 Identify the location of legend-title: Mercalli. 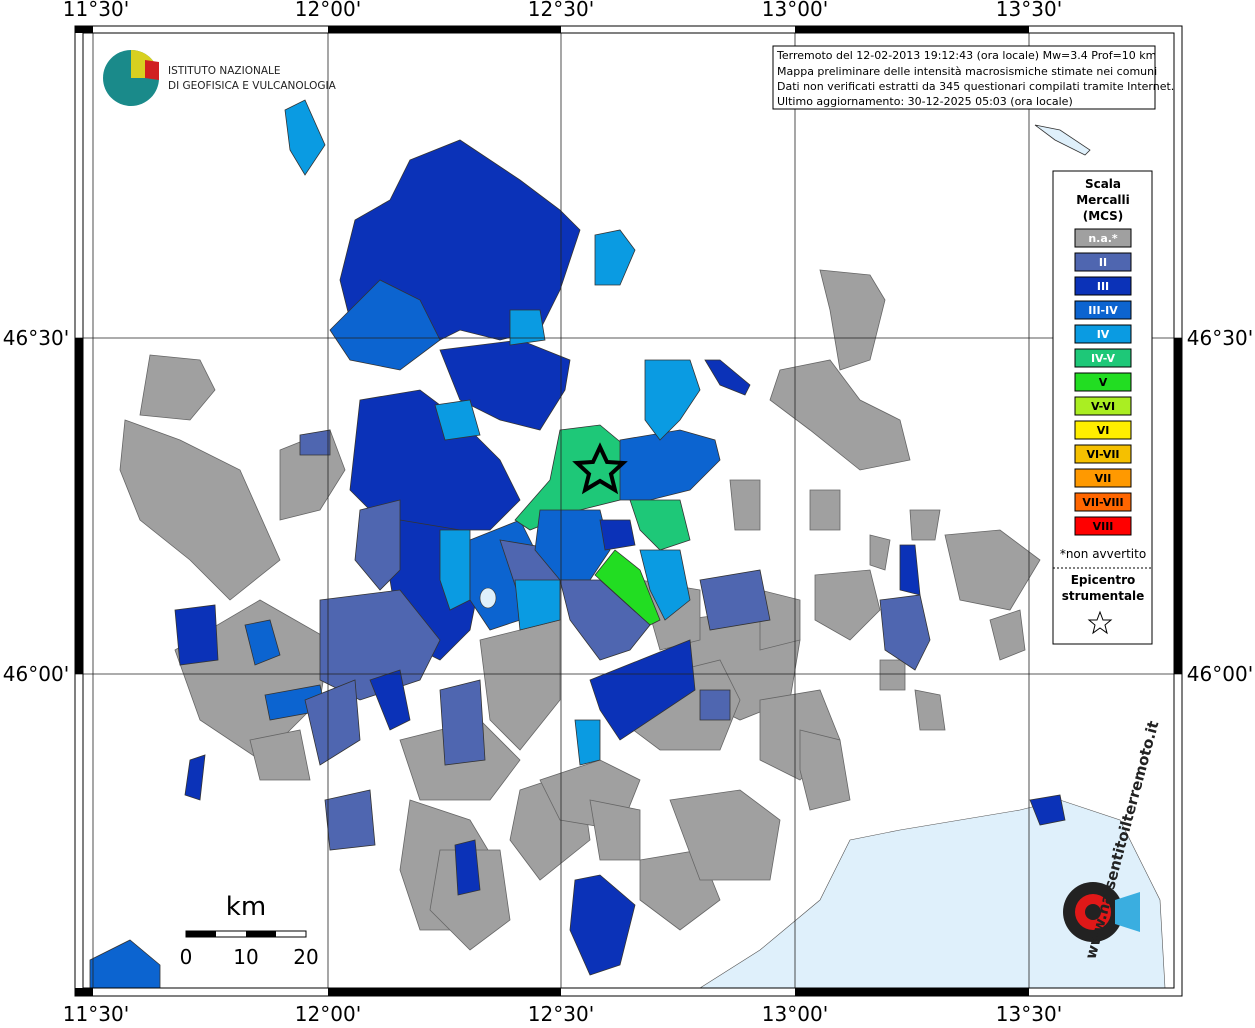
(1103, 200).